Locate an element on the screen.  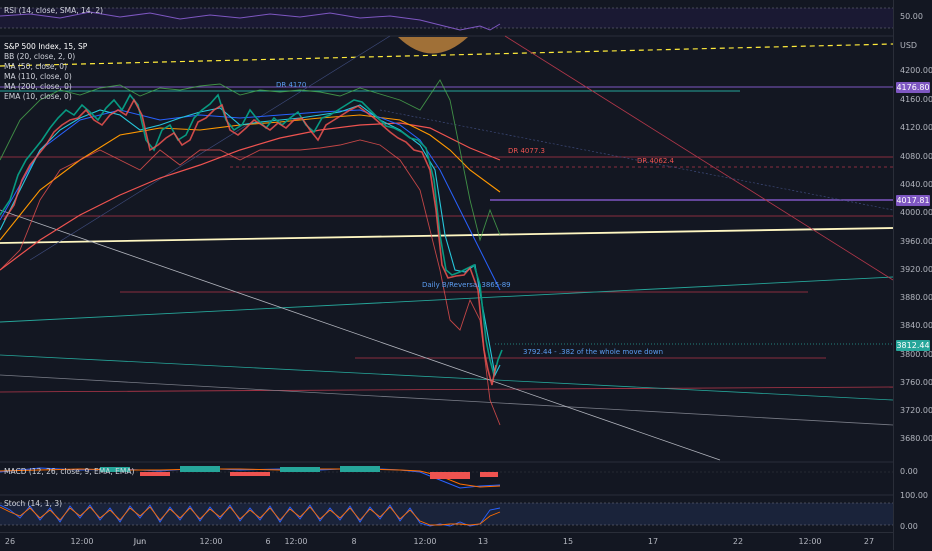
time-tick: 15 is located at coordinates (568, 541).